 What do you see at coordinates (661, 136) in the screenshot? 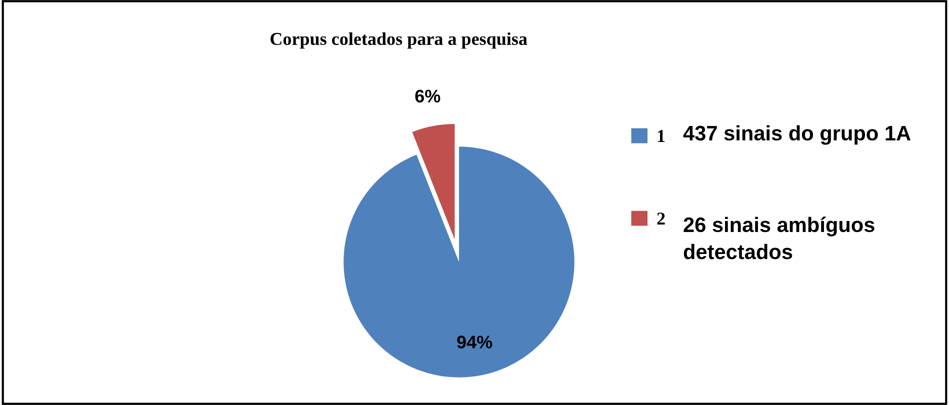
I see `legend-label: 1` at bounding box center [661, 136].